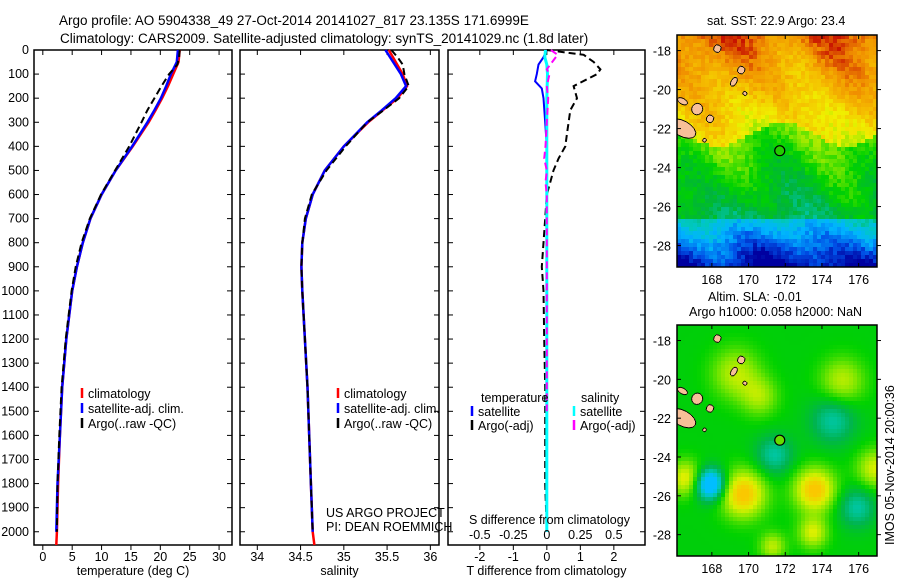 This screenshot has height=580, width=900. I want to click on series-line-salinity-argo-adj-, so click(551, 230).